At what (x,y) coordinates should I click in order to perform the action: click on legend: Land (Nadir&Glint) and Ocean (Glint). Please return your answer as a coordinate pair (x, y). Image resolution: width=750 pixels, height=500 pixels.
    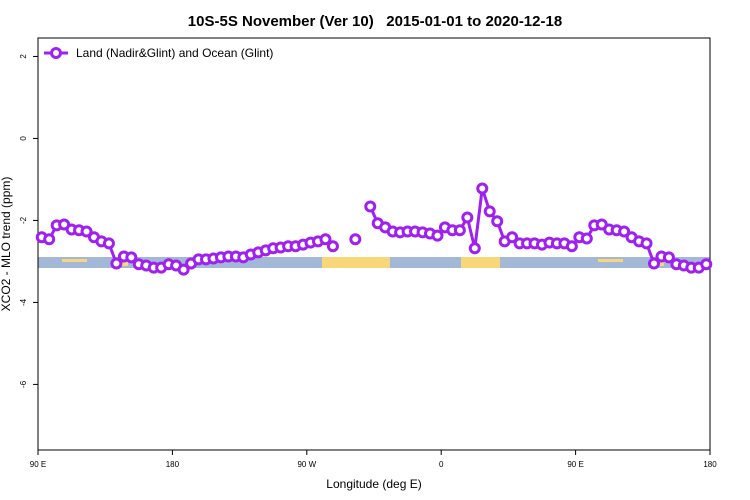
    Looking at the image, I should click on (158, 53).